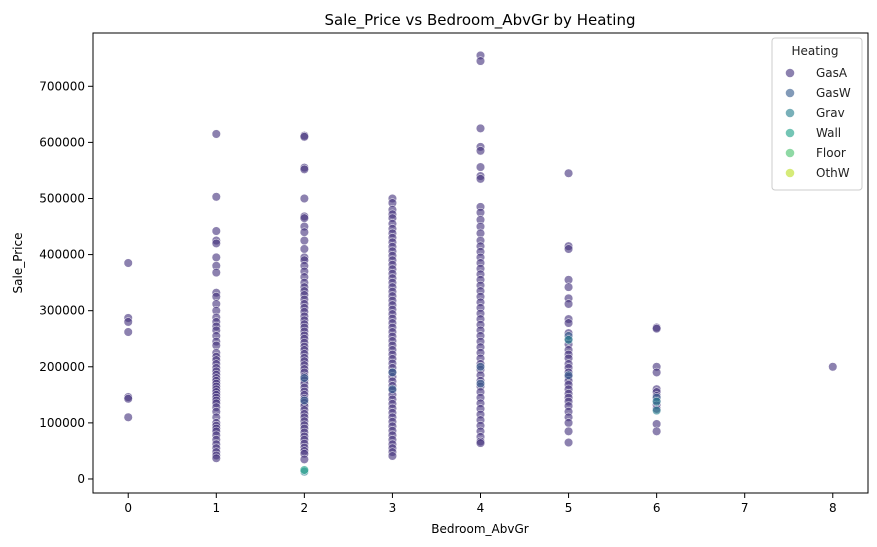  What do you see at coordinates (832, 73) in the screenshot?
I see `legend-label-gasa: GasA` at bounding box center [832, 73].